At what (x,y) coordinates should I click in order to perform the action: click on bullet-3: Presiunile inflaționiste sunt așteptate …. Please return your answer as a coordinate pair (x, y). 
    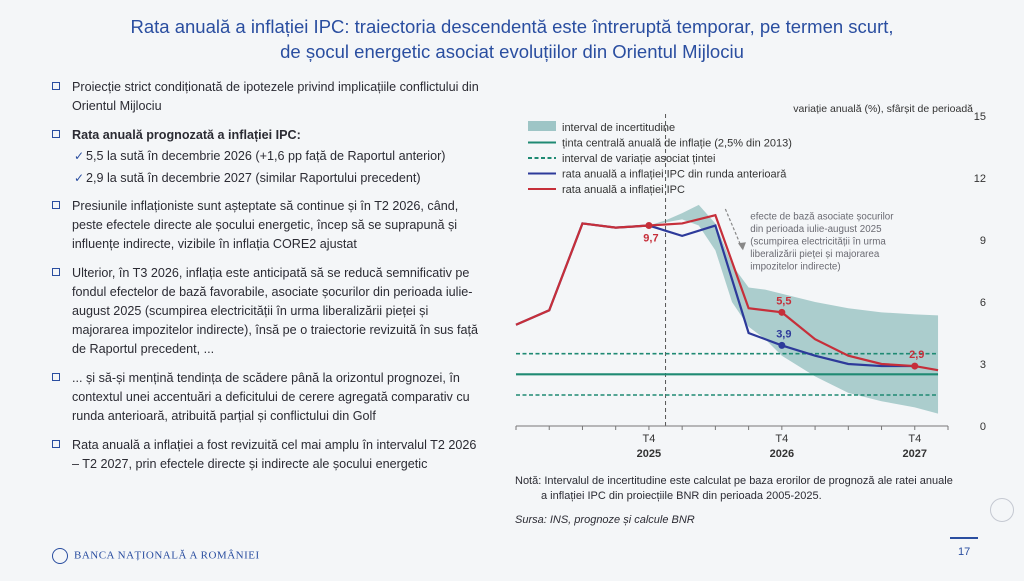
    Looking at the image, I should click on (265, 225).